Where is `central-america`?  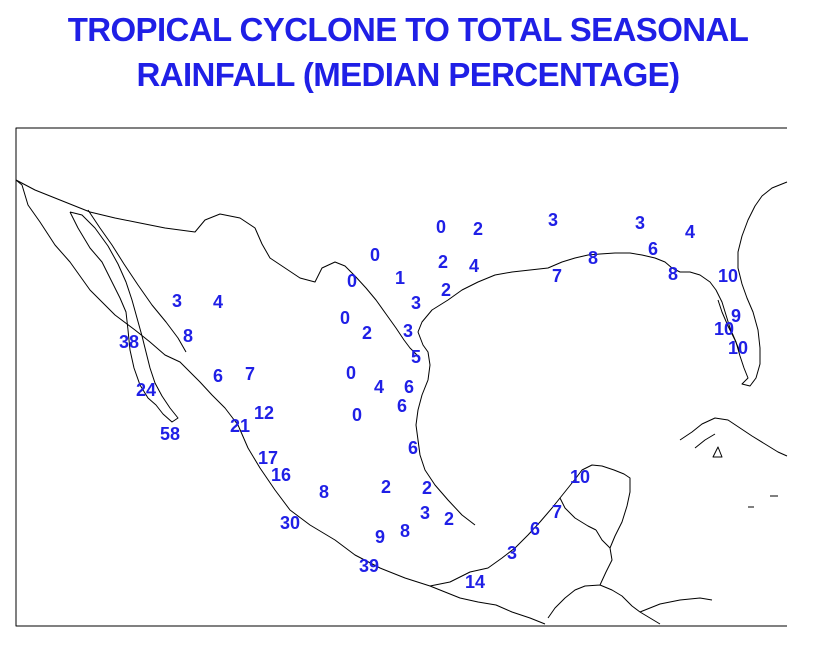
central-america is located at coordinates (630, 577).